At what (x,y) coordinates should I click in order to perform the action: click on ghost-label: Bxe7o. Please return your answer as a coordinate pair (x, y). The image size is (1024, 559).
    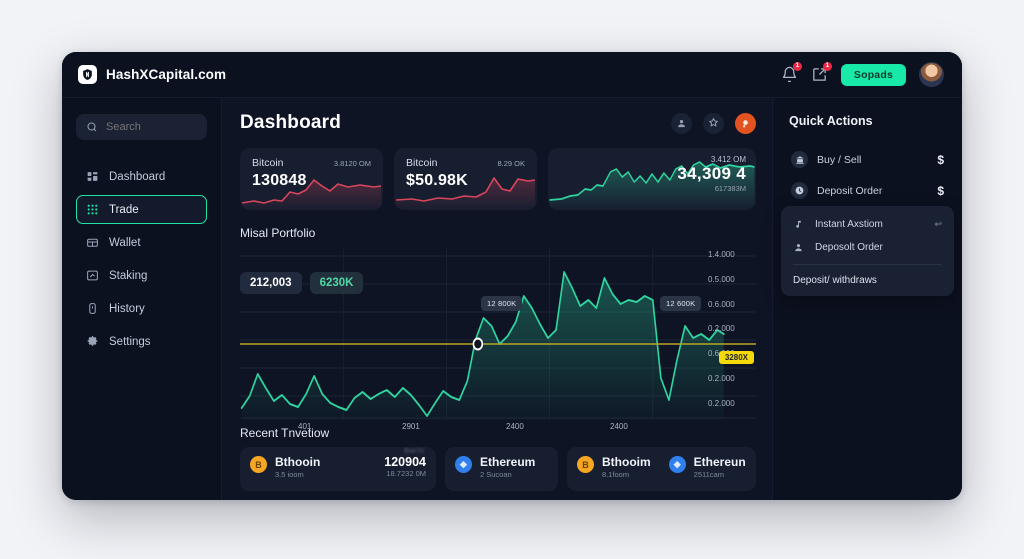
    Looking at the image, I should click on (414, 451).